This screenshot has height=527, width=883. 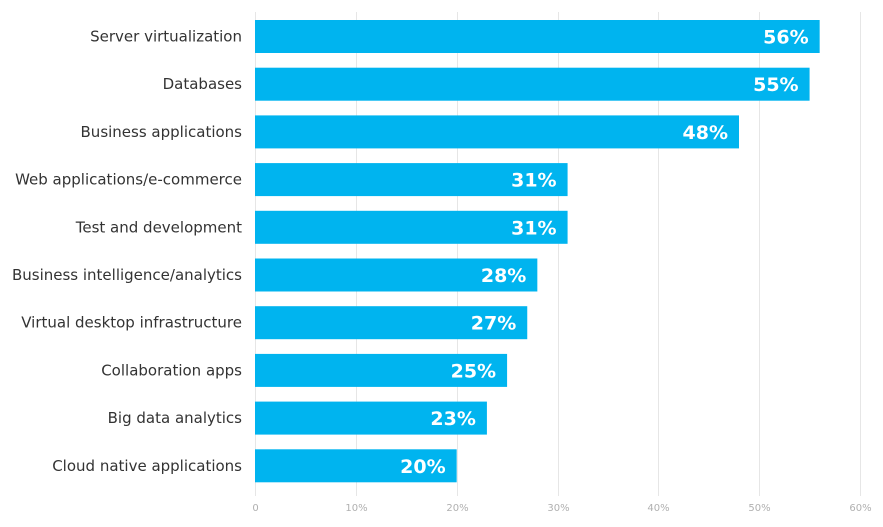 What do you see at coordinates (255, 508) in the screenshot?
I see `x-tick-label: 0` at bounding box center [255, 508].